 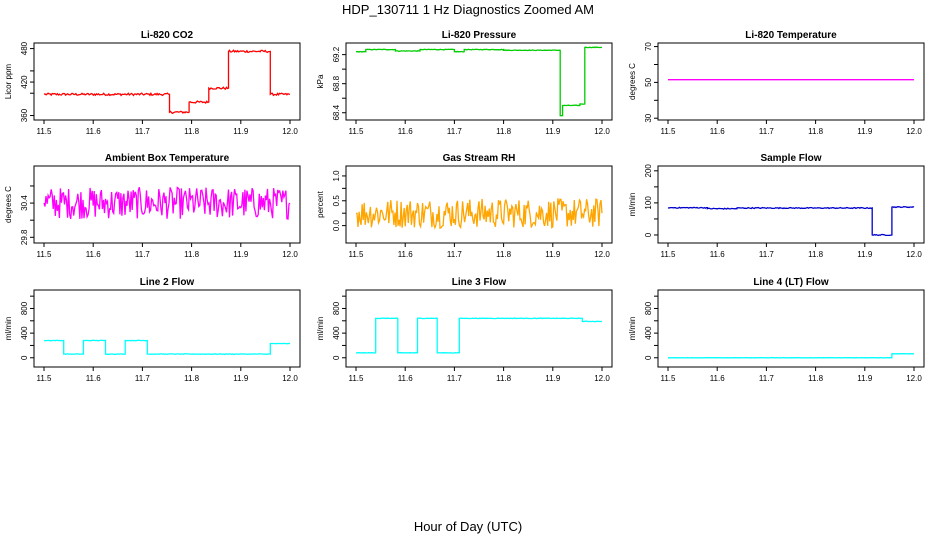 I want to click on y-tick-label: 480, so click(x=24, y=48).